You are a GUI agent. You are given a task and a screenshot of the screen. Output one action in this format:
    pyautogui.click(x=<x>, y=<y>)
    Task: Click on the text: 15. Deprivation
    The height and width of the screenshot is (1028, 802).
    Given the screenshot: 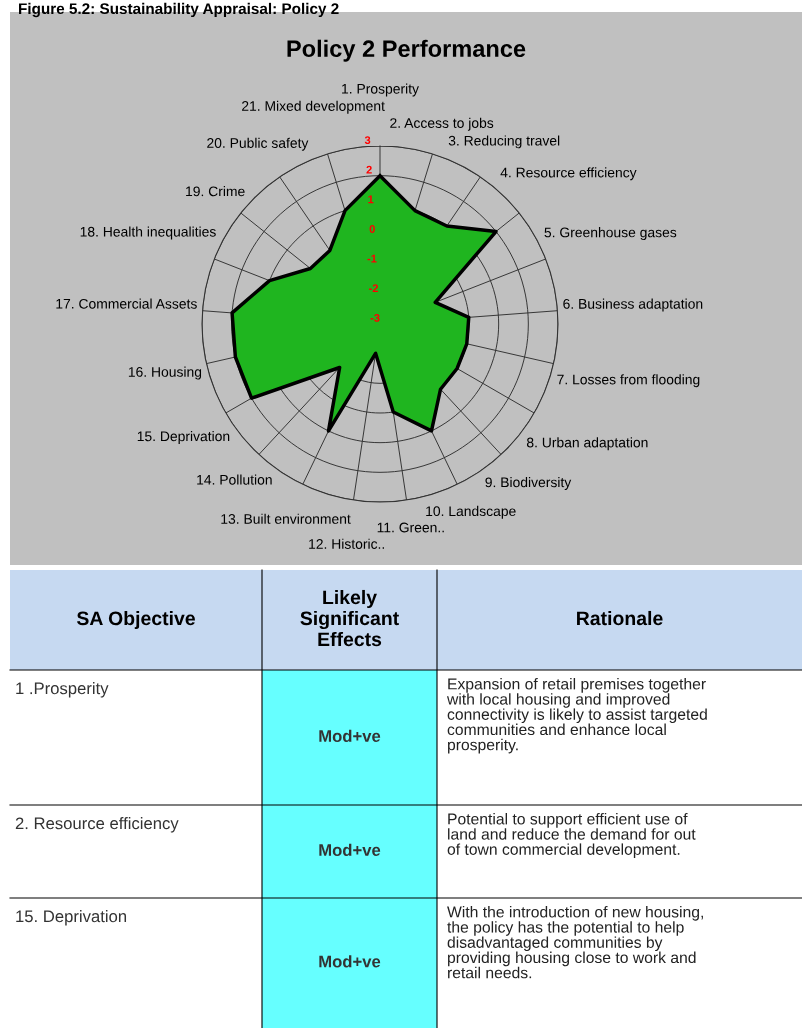 What is the action you would take?
    pyautogui.click(x=71, y=918)
    